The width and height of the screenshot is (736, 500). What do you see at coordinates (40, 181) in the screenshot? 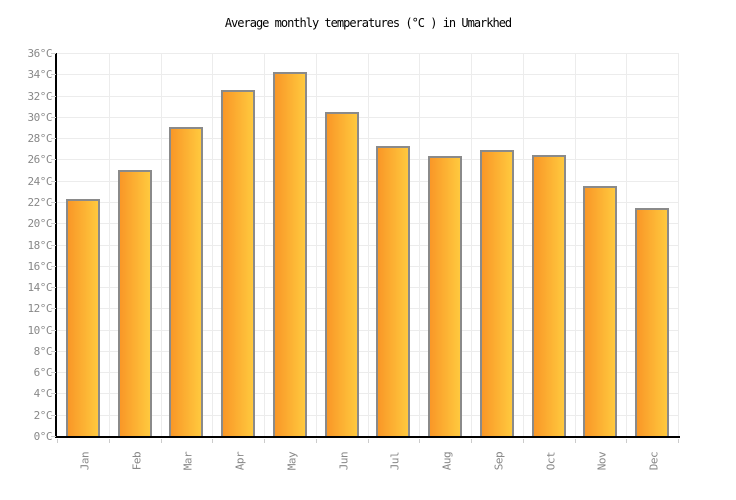
I see `y-axis-tick-label: 24°C` at bounding box center [40, 181].